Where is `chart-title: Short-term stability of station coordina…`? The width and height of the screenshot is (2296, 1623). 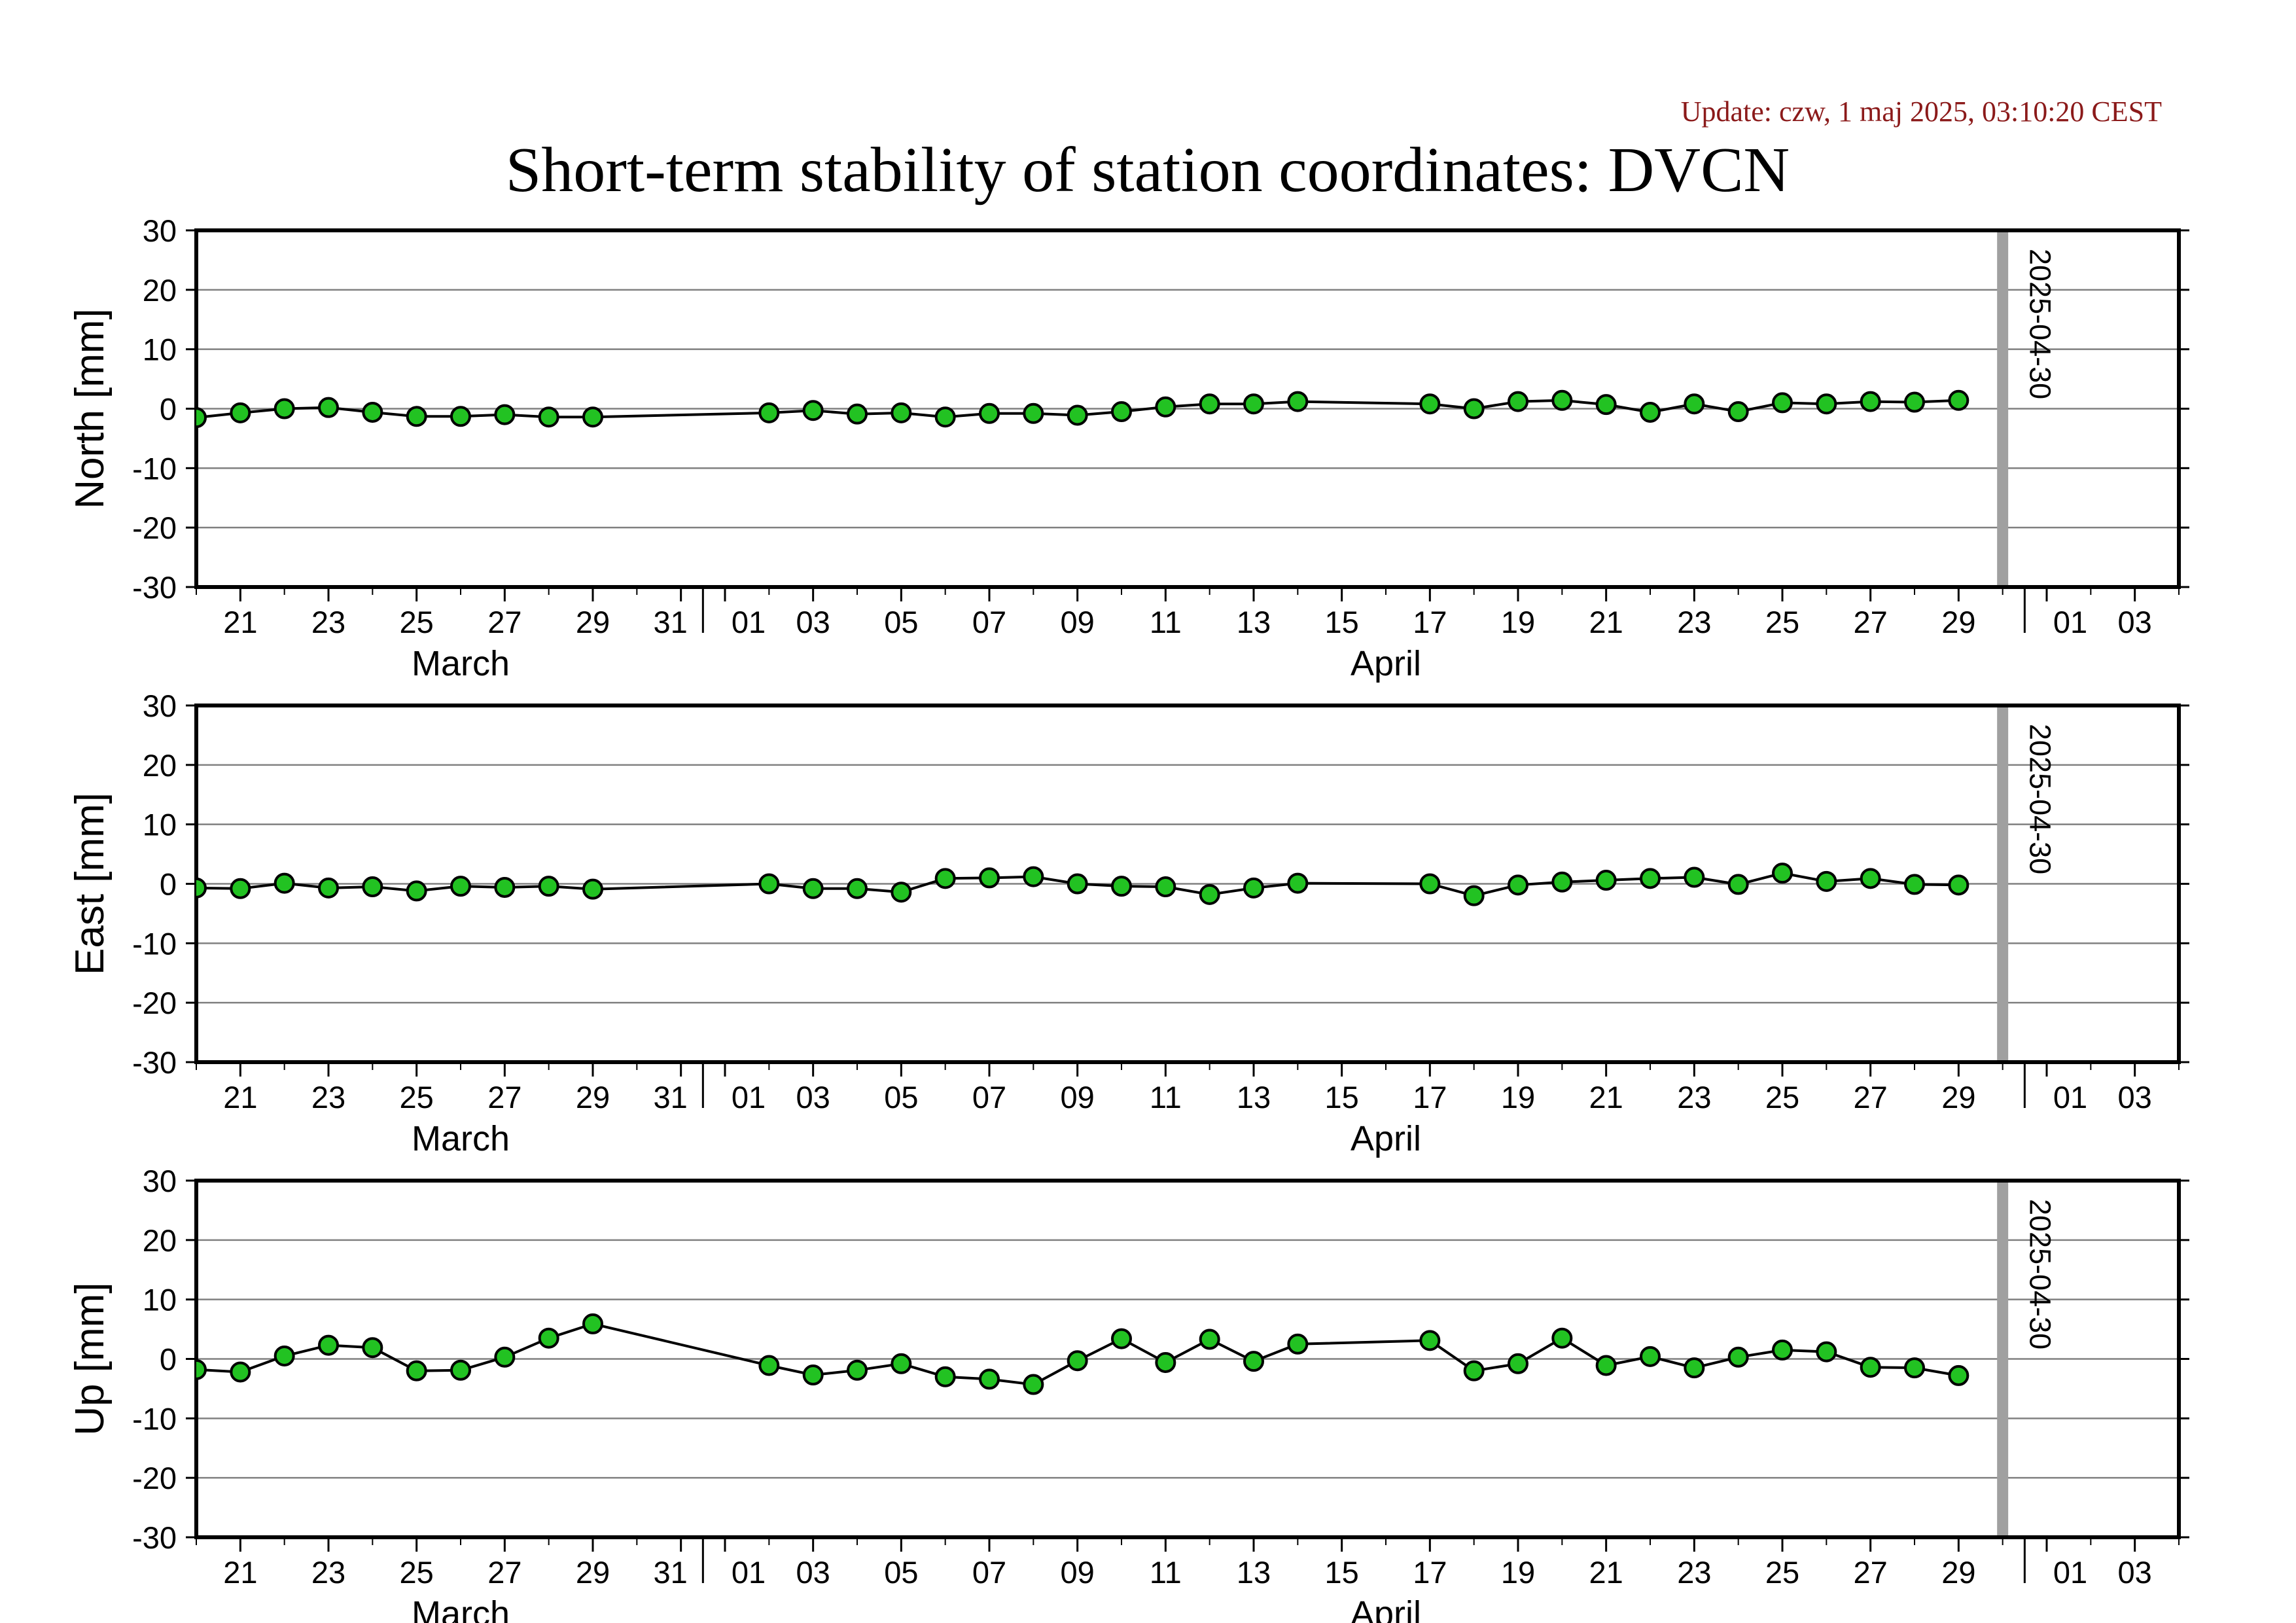
chart-title: Short-term stability of station coordina… is located at coordinates (1148, 170).